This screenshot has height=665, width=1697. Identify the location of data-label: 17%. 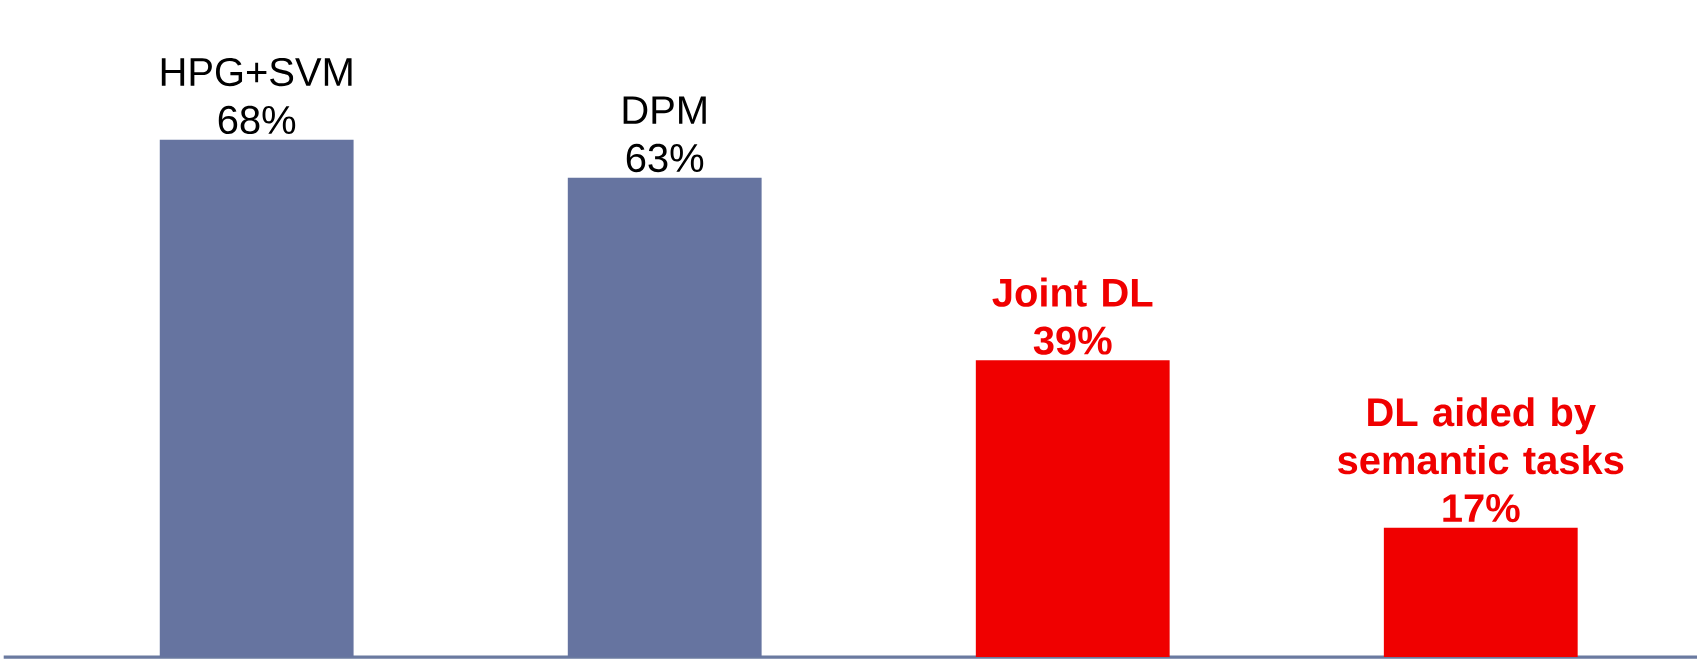
(1481, 508).